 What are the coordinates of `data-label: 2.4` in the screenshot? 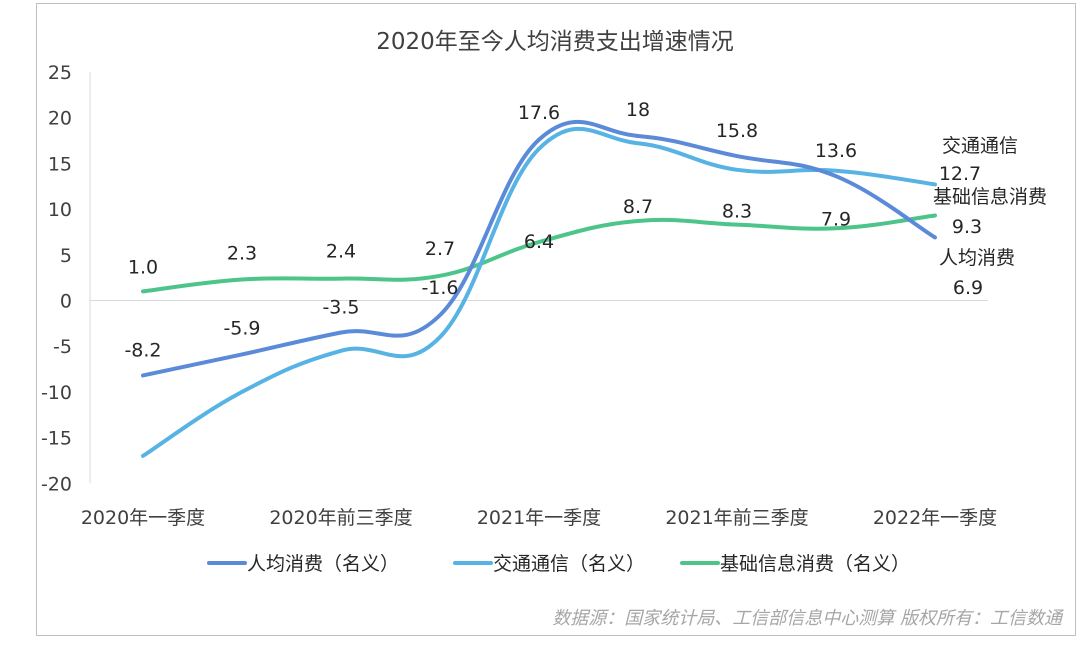 It's located at (341, 252).